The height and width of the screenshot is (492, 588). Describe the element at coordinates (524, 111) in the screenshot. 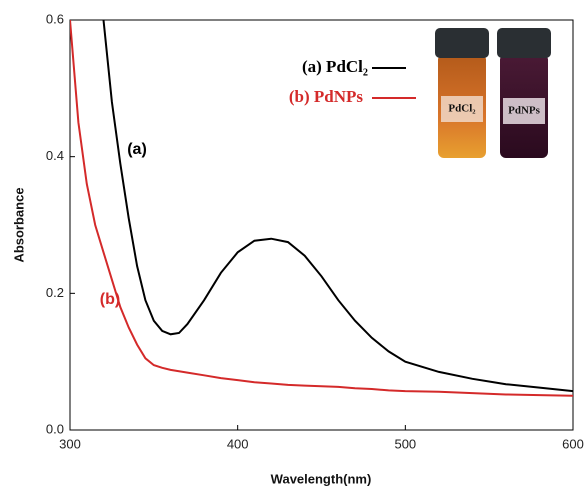

I see `inset-label: PdNPs` at that location.